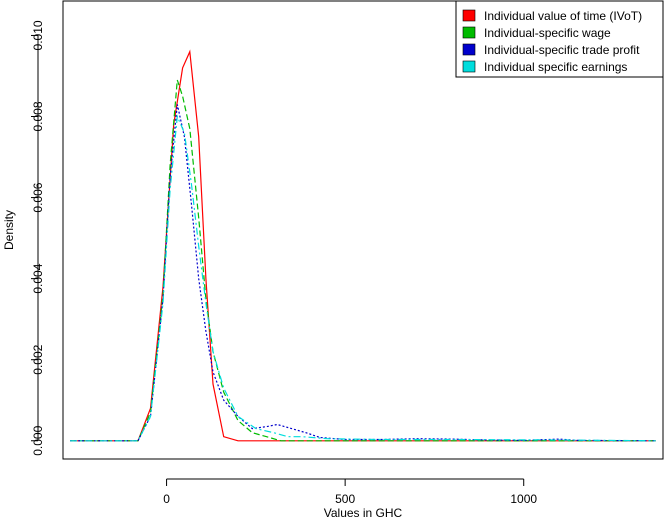 The image size is (671, 522). What do you see at coordinates (38, 278) in the screenshot?
I see `y-tick-label: 0.004` at bounding box center [38, 278].